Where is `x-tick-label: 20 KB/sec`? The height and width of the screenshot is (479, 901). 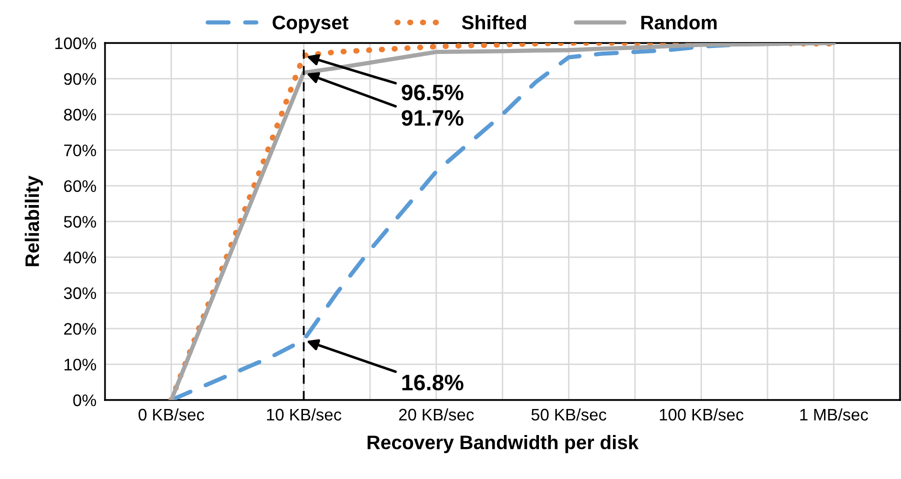 x-tick-label: 20 KB/sec is located at coordinates (436, 414).